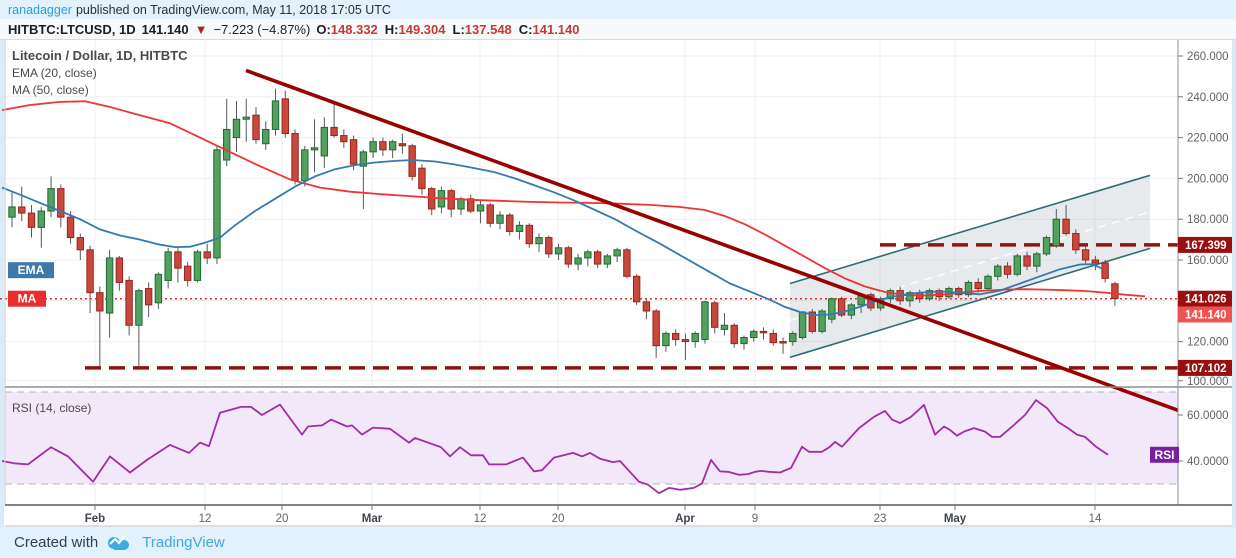 The width and height of the screenshot is (1236, 558). What do you see at coordinates (119, 543) in the screenshot?
I see `tradingview-logo-icon` at bounding box center [119, 543].